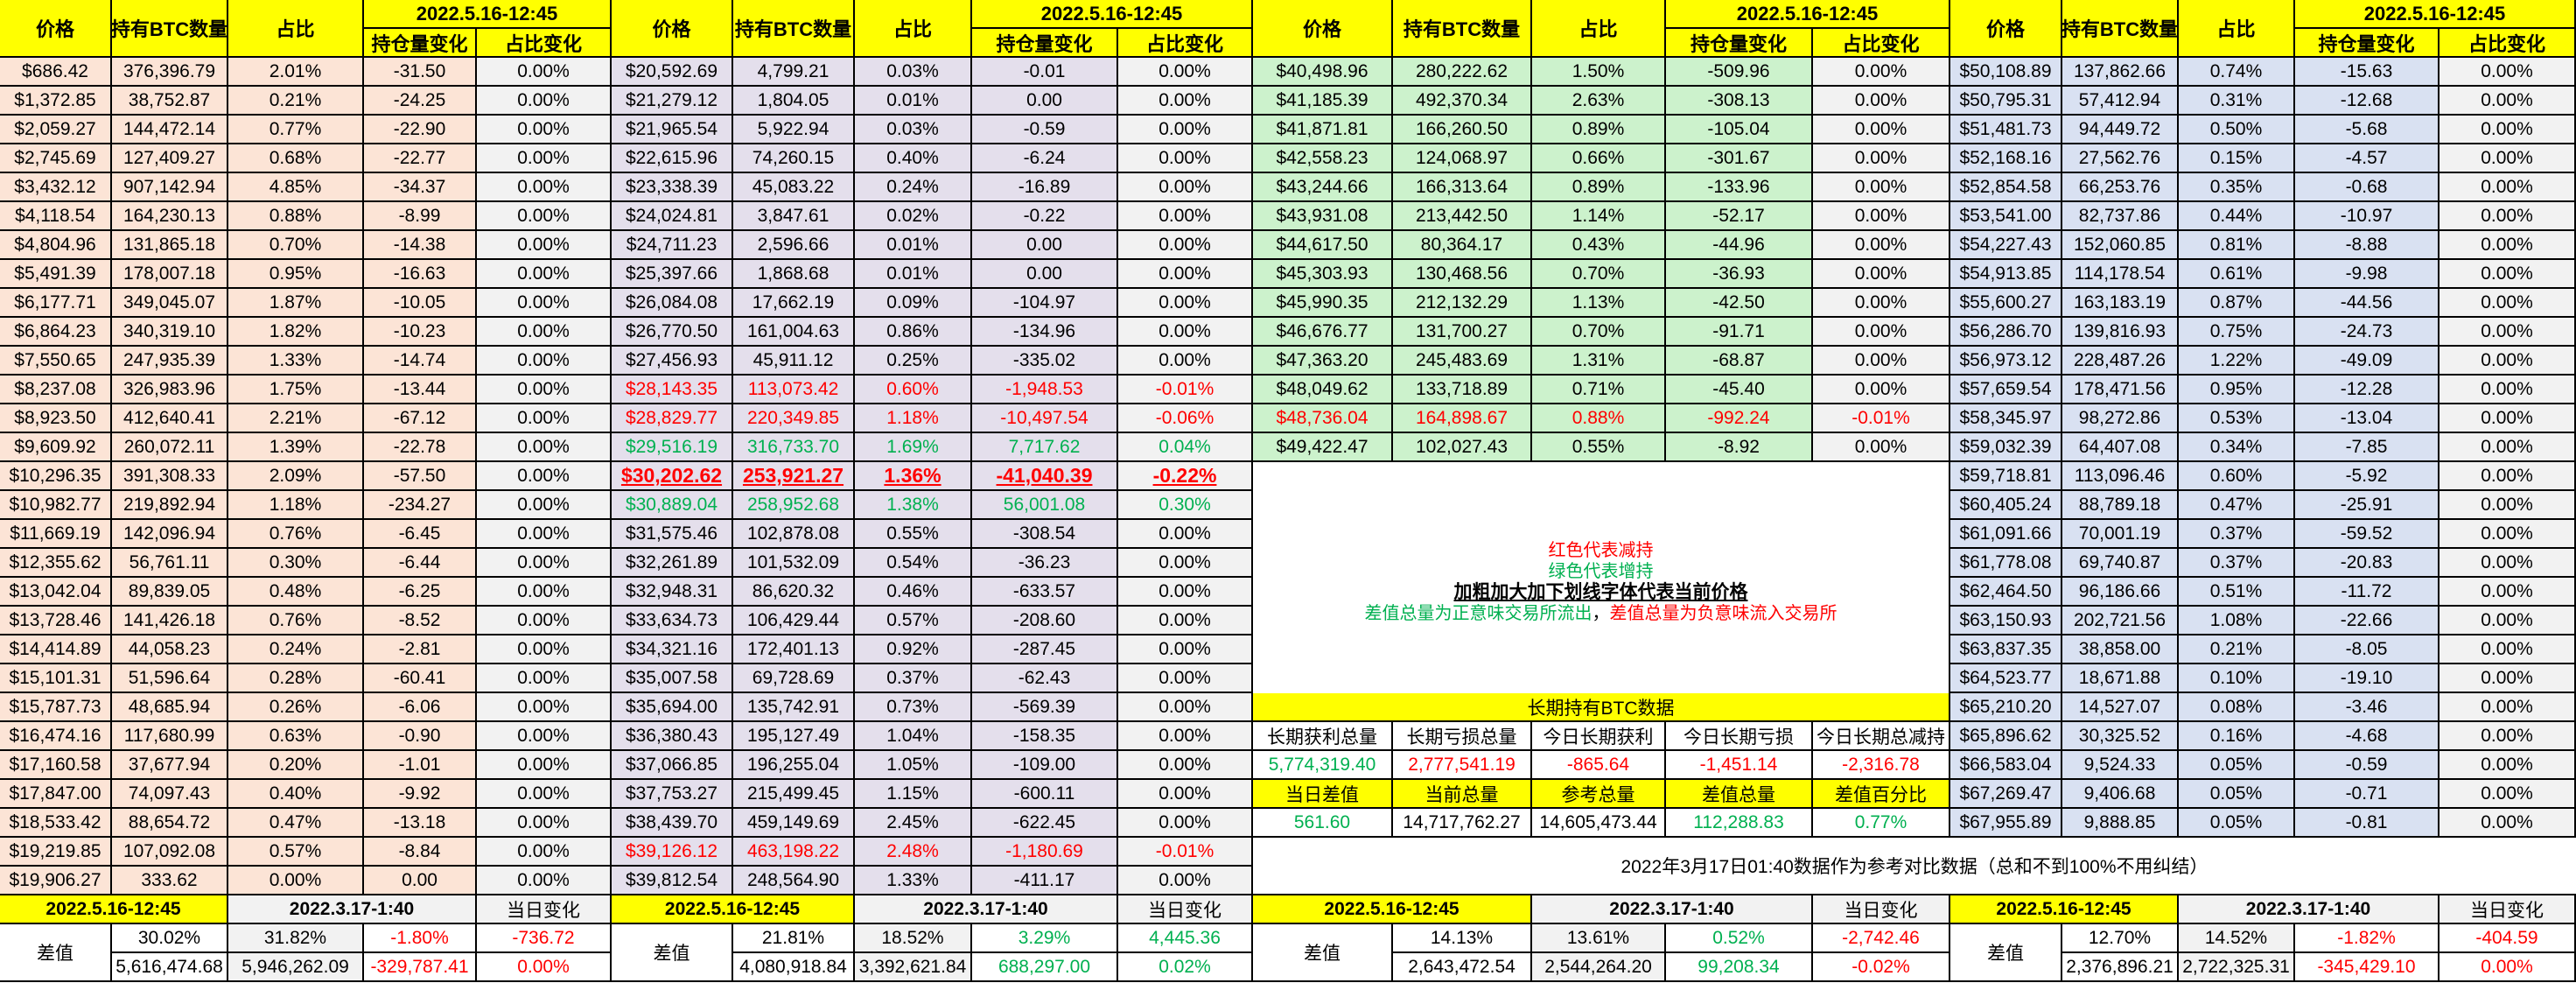 The height and width of the screenshot is (983, 2576). Describe the element at coordinates (2367, 216) in the screenshot. I see `position-change-cell: -10.97` at that location.